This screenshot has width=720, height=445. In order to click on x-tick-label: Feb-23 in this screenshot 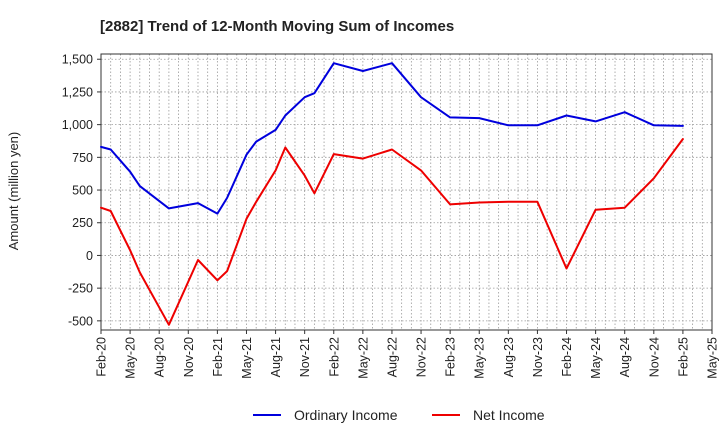, I will do `click(451, 357)`.